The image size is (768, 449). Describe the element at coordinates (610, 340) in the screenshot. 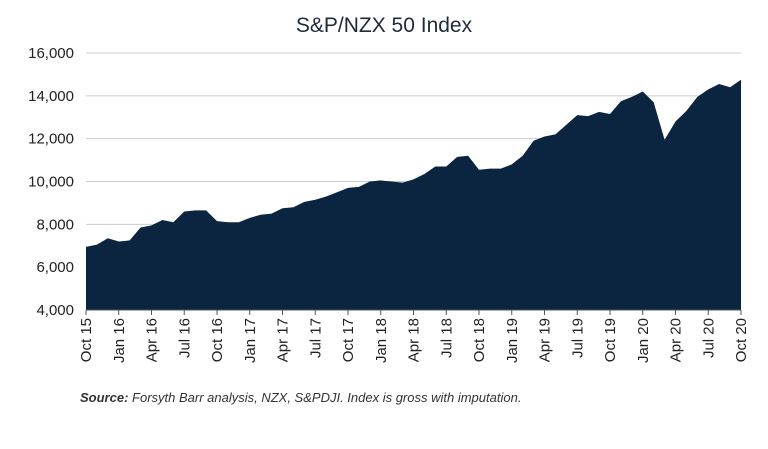

I see `x-tick-label: Oct 19` at that location.